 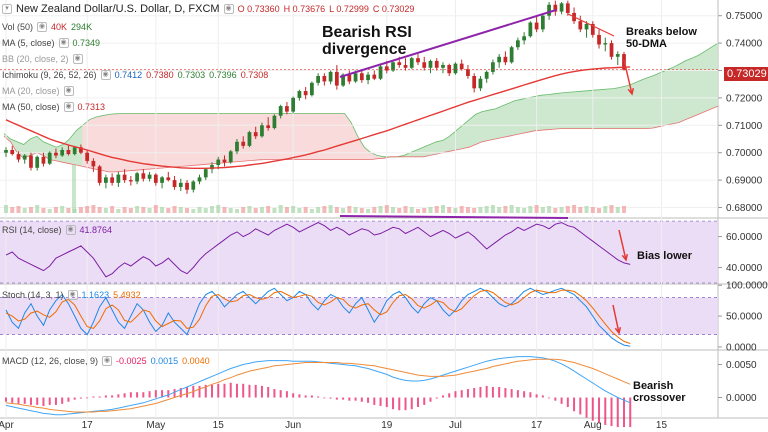 What do you see at coordinates (155, 425) in the screenshot?
I see `x-tick-label: May` at bounding box center [155, 425].